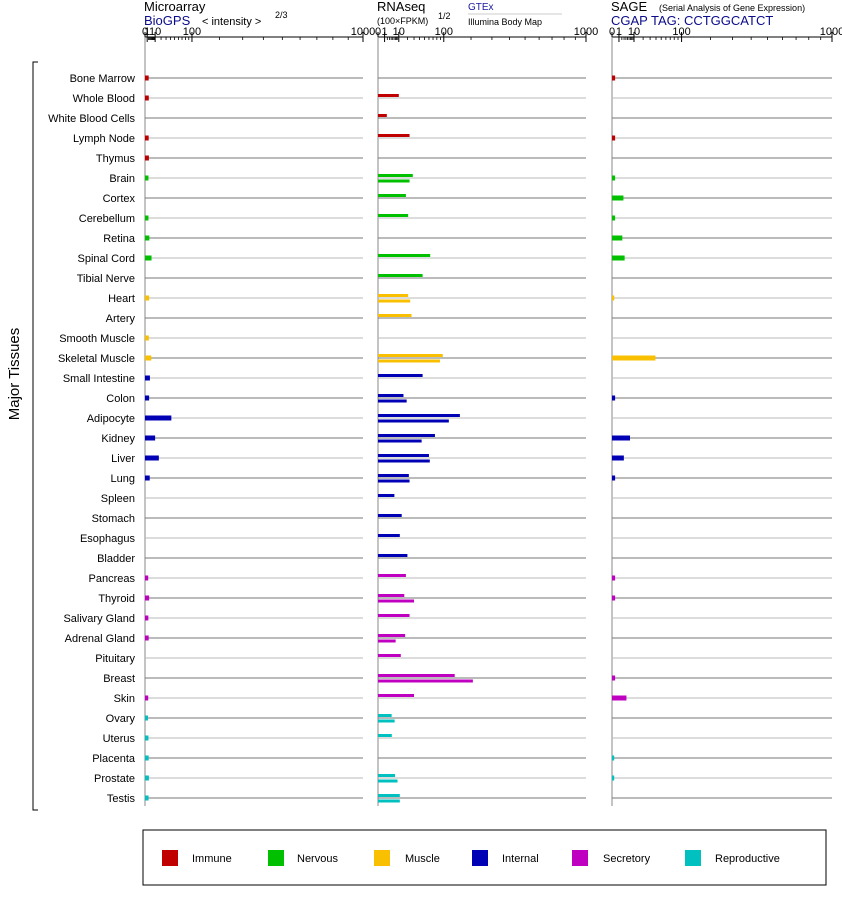  I want to click on bar-microarray-placenta, so click(147, 758).